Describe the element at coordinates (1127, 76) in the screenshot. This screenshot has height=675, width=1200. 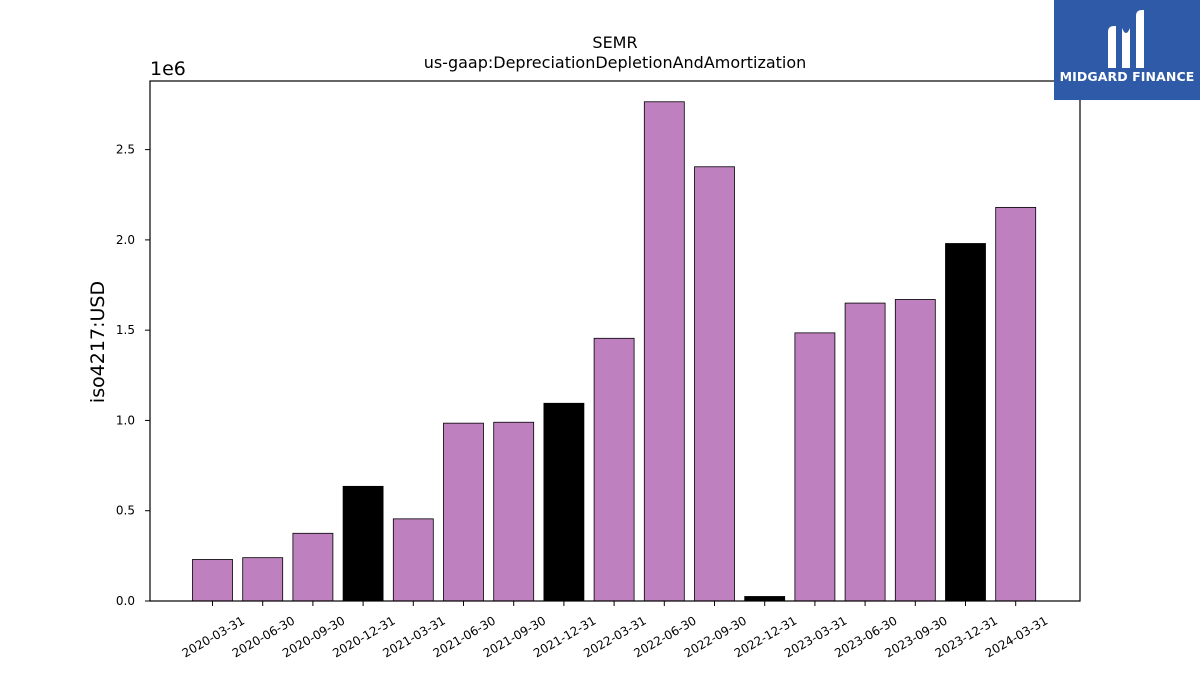
I see `logo-text: MIDGARD FINANCE` at that location.